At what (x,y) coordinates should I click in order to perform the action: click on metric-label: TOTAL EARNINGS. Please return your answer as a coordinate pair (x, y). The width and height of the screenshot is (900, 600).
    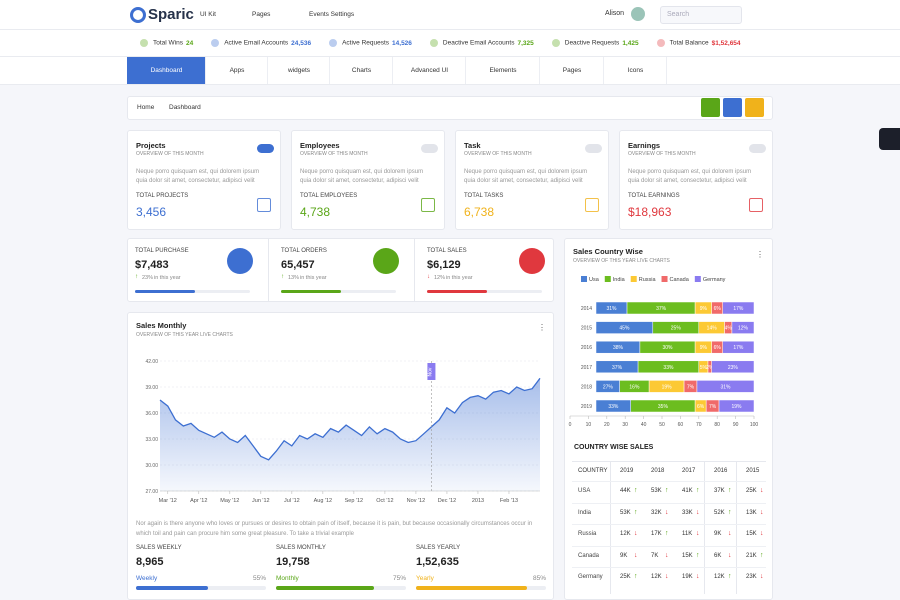
    Looking at the image, I should click on (654, 196).